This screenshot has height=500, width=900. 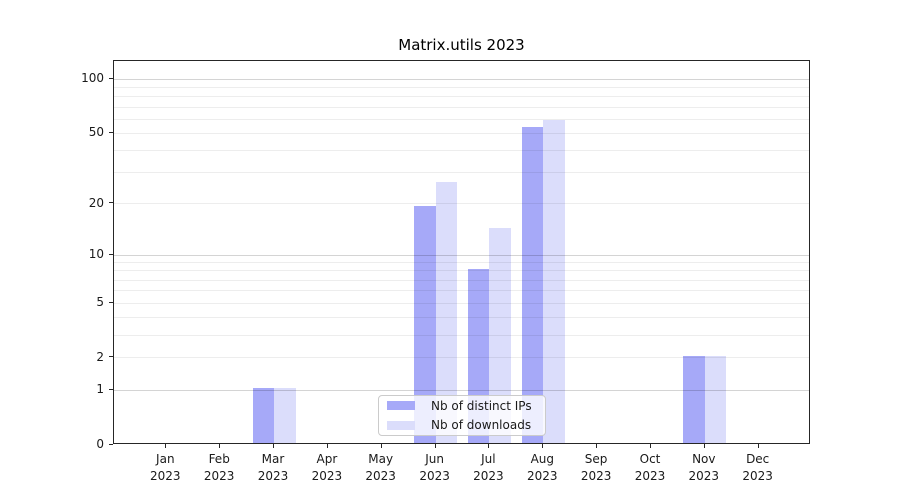 What do you see at coordinates (327, 468) in the screenshot?
I see `x-tick-label-apr: Apr 2023` at bounding box center [327, 468].